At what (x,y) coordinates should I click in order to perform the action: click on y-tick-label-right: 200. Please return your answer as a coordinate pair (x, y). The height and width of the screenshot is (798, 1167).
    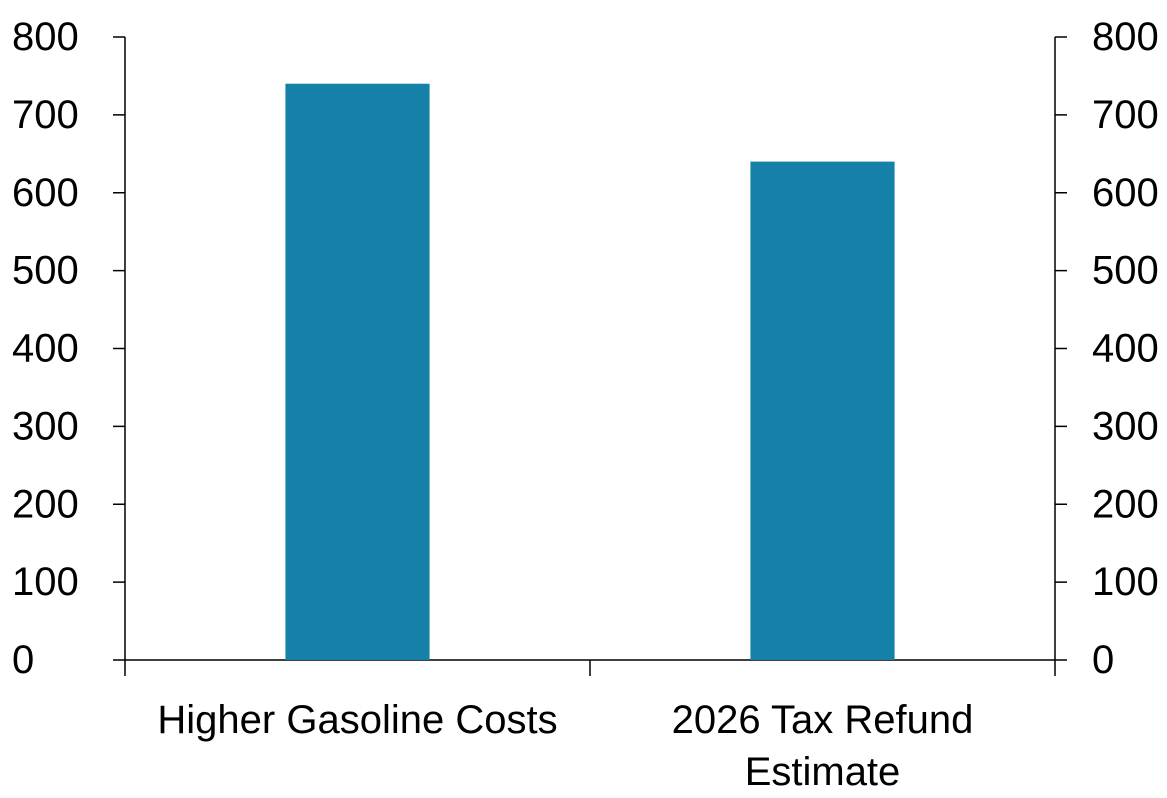
    Looking at the image, I should click on (1125, 504).